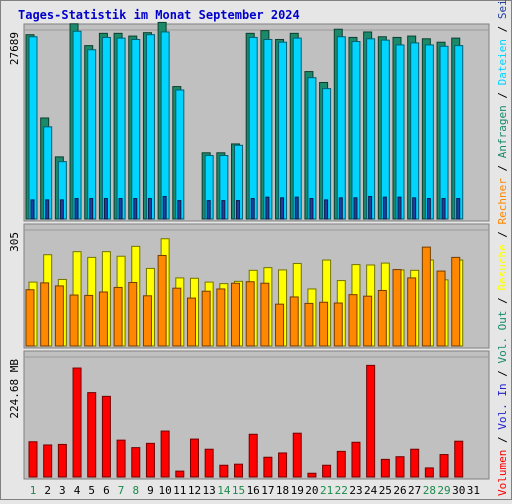 The width and height of the screenshot is (512, 504). What do you see at coordinates (33, 490) in the screenshot?
I see `x-tick-label: 1` at bounding box center [33, 490].